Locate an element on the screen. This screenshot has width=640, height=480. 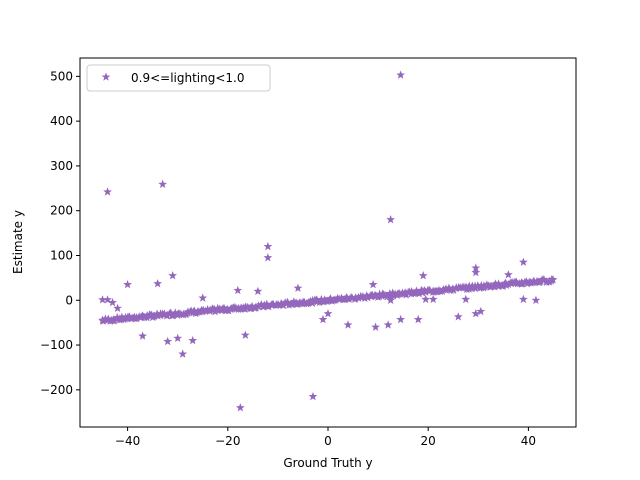
legend: 0.9<=lighting<1.0 is located at coordinates (178, 78).